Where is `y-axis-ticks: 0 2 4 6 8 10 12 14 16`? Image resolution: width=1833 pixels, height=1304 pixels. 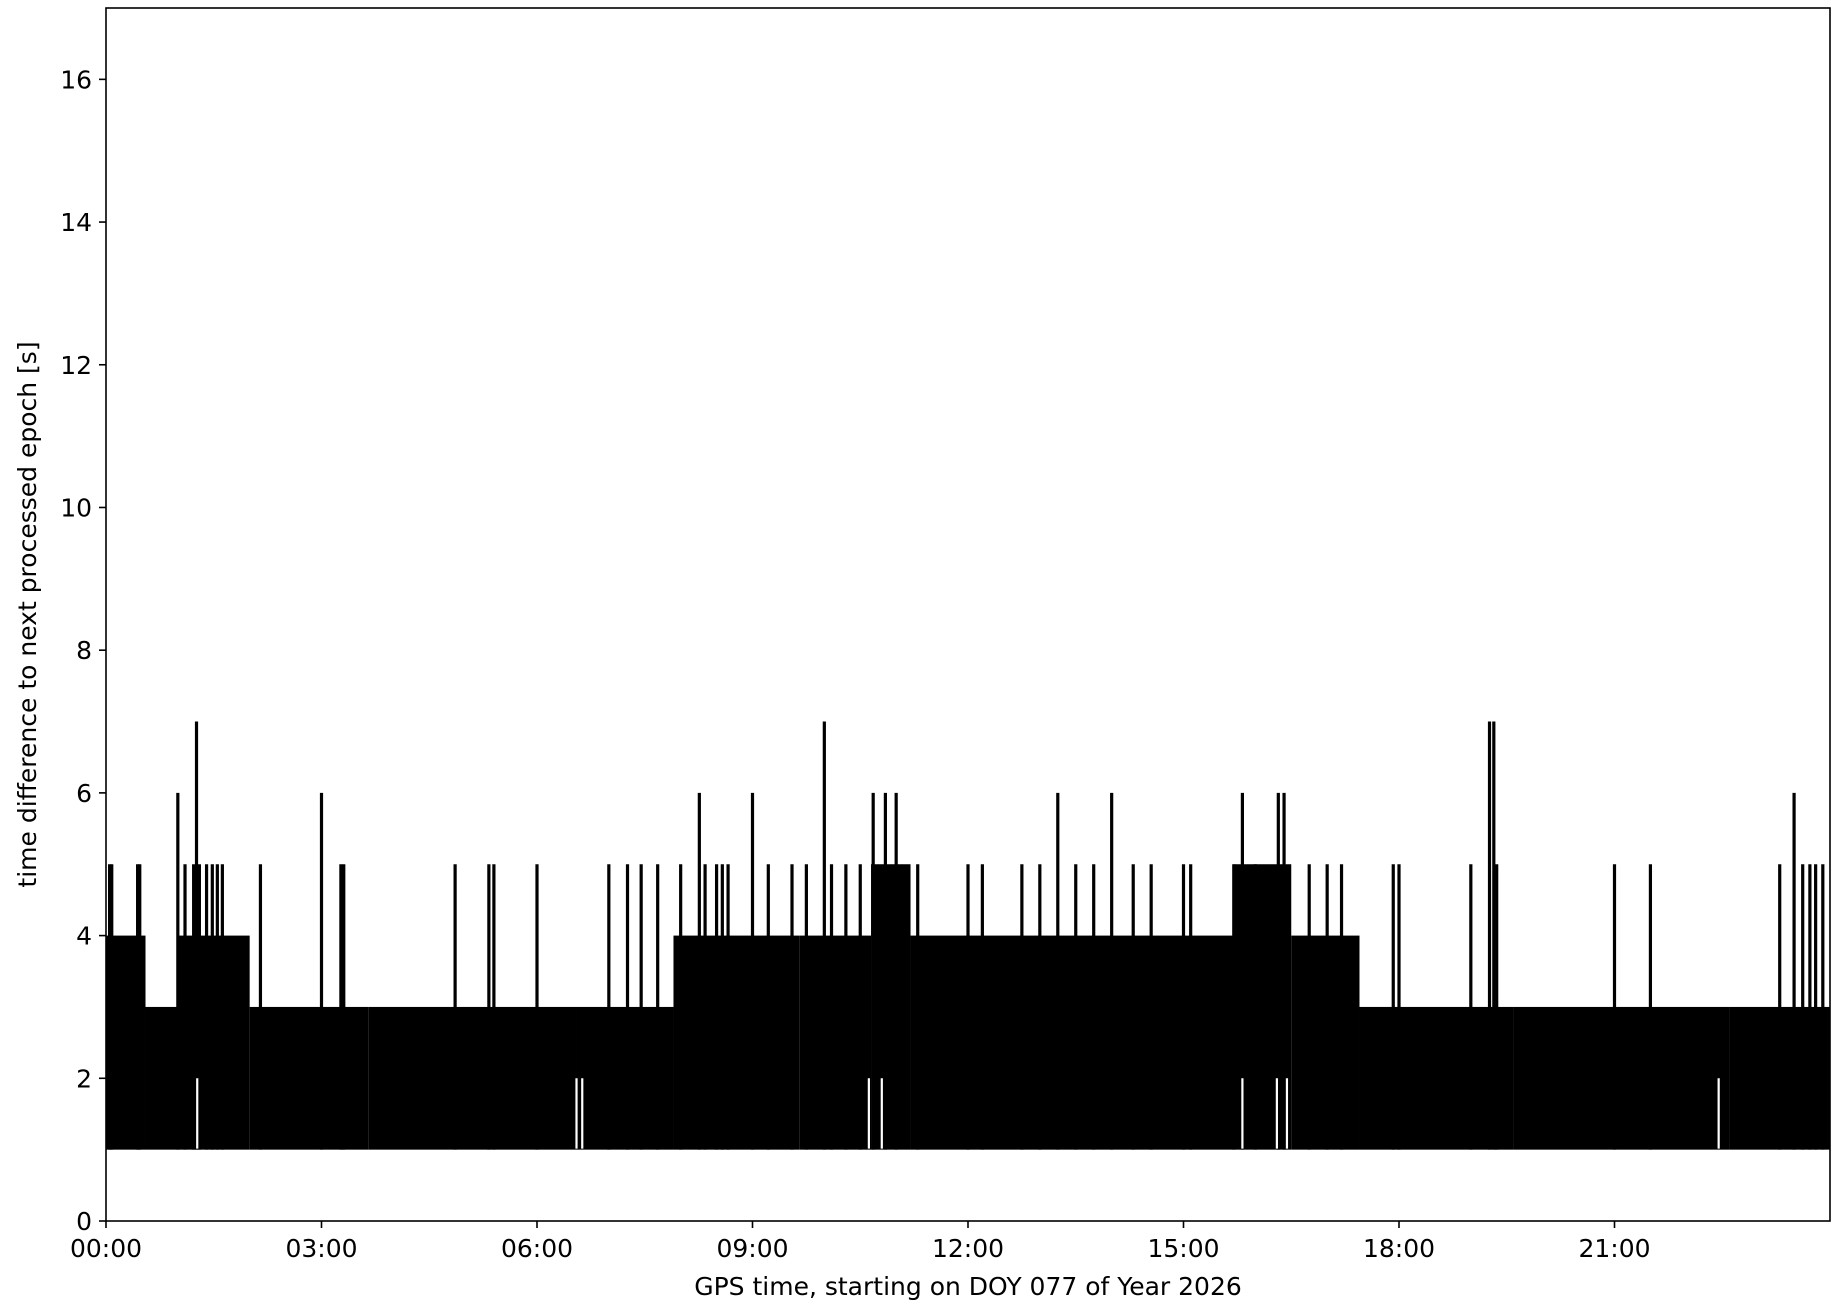 y-axis-ticks: 0 2 4 6 8 10 12 14 16 is located at coordinates (83, 650).